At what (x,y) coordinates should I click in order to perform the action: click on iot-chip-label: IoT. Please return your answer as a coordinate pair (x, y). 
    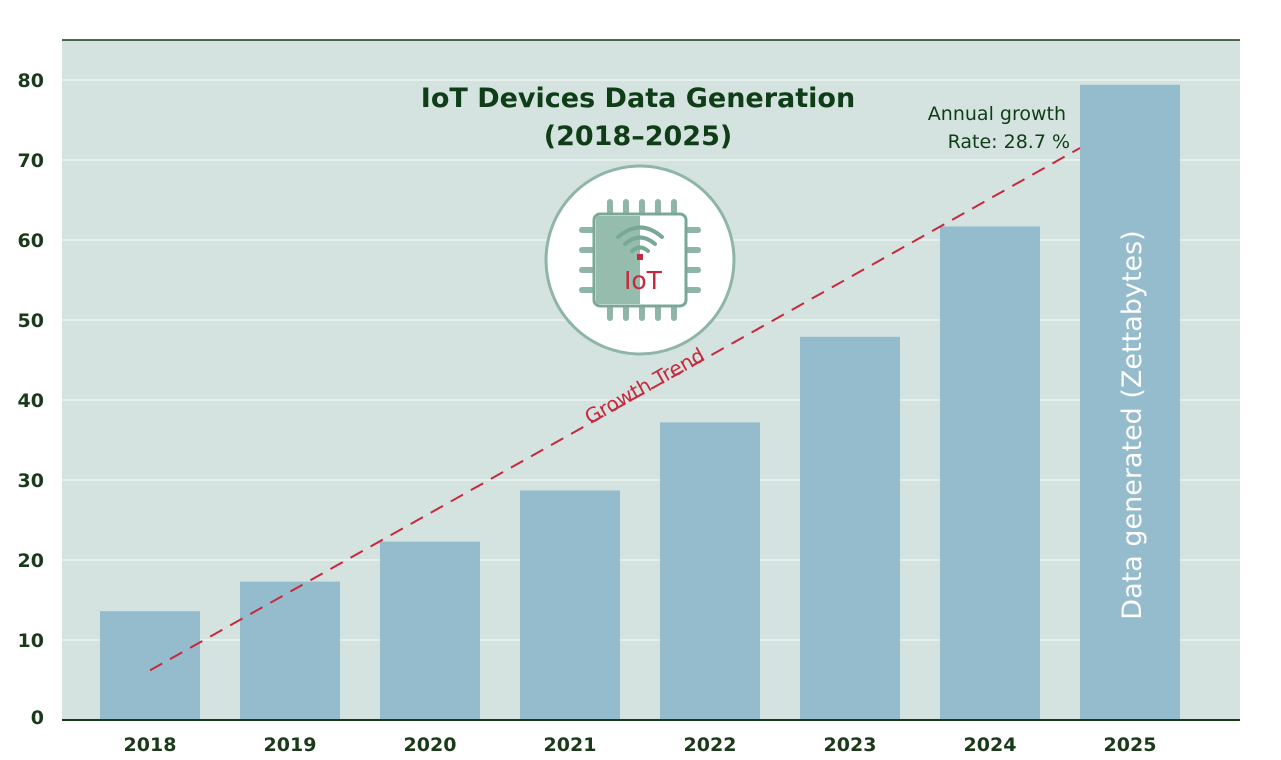
    Looking at the image, I should click on (643, 280).